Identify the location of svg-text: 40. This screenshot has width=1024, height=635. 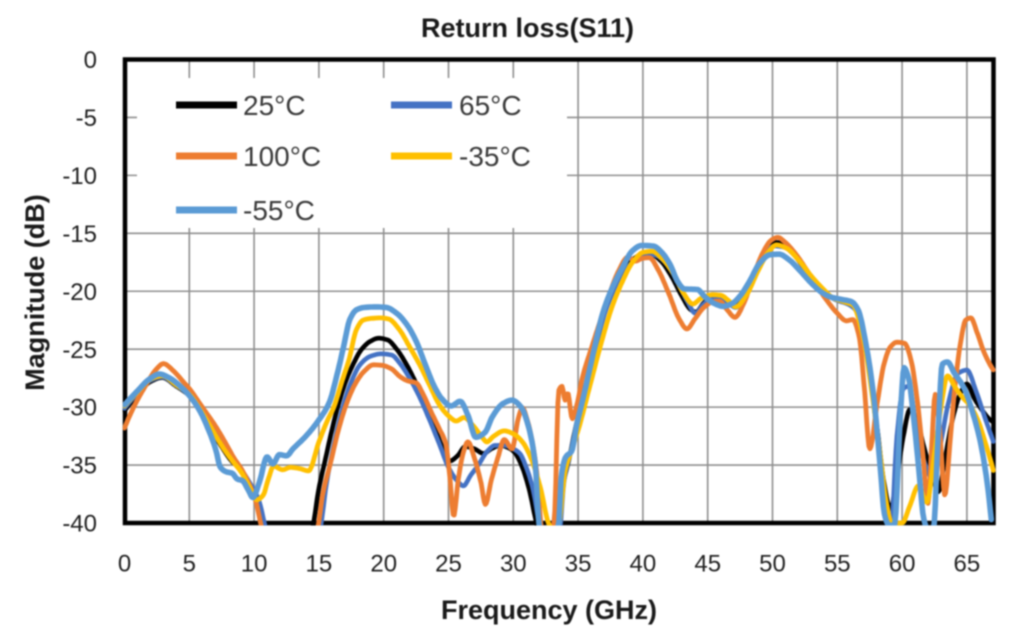
(643, 564).